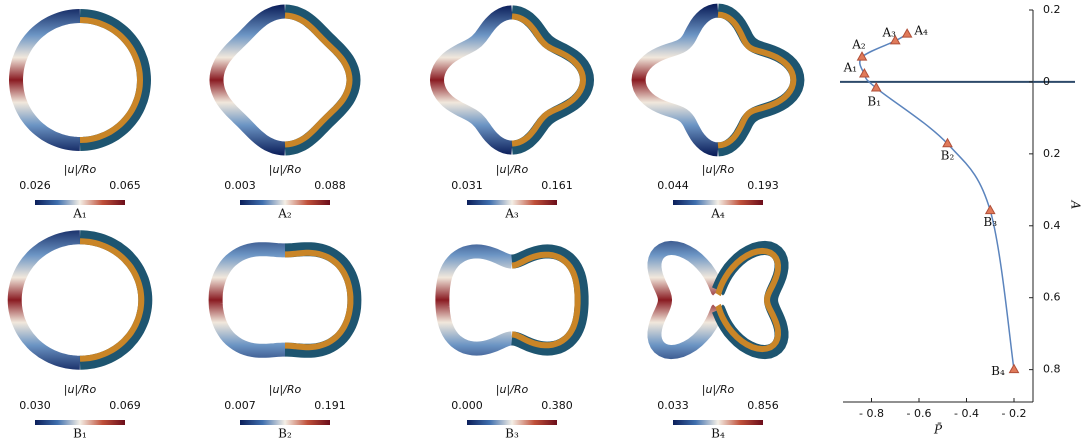 The image size is (1085, 441). What do you see at coordinates (511, 214) in the screenshot?
I see `panel-label: A₃` at bounding box center [511, 214].